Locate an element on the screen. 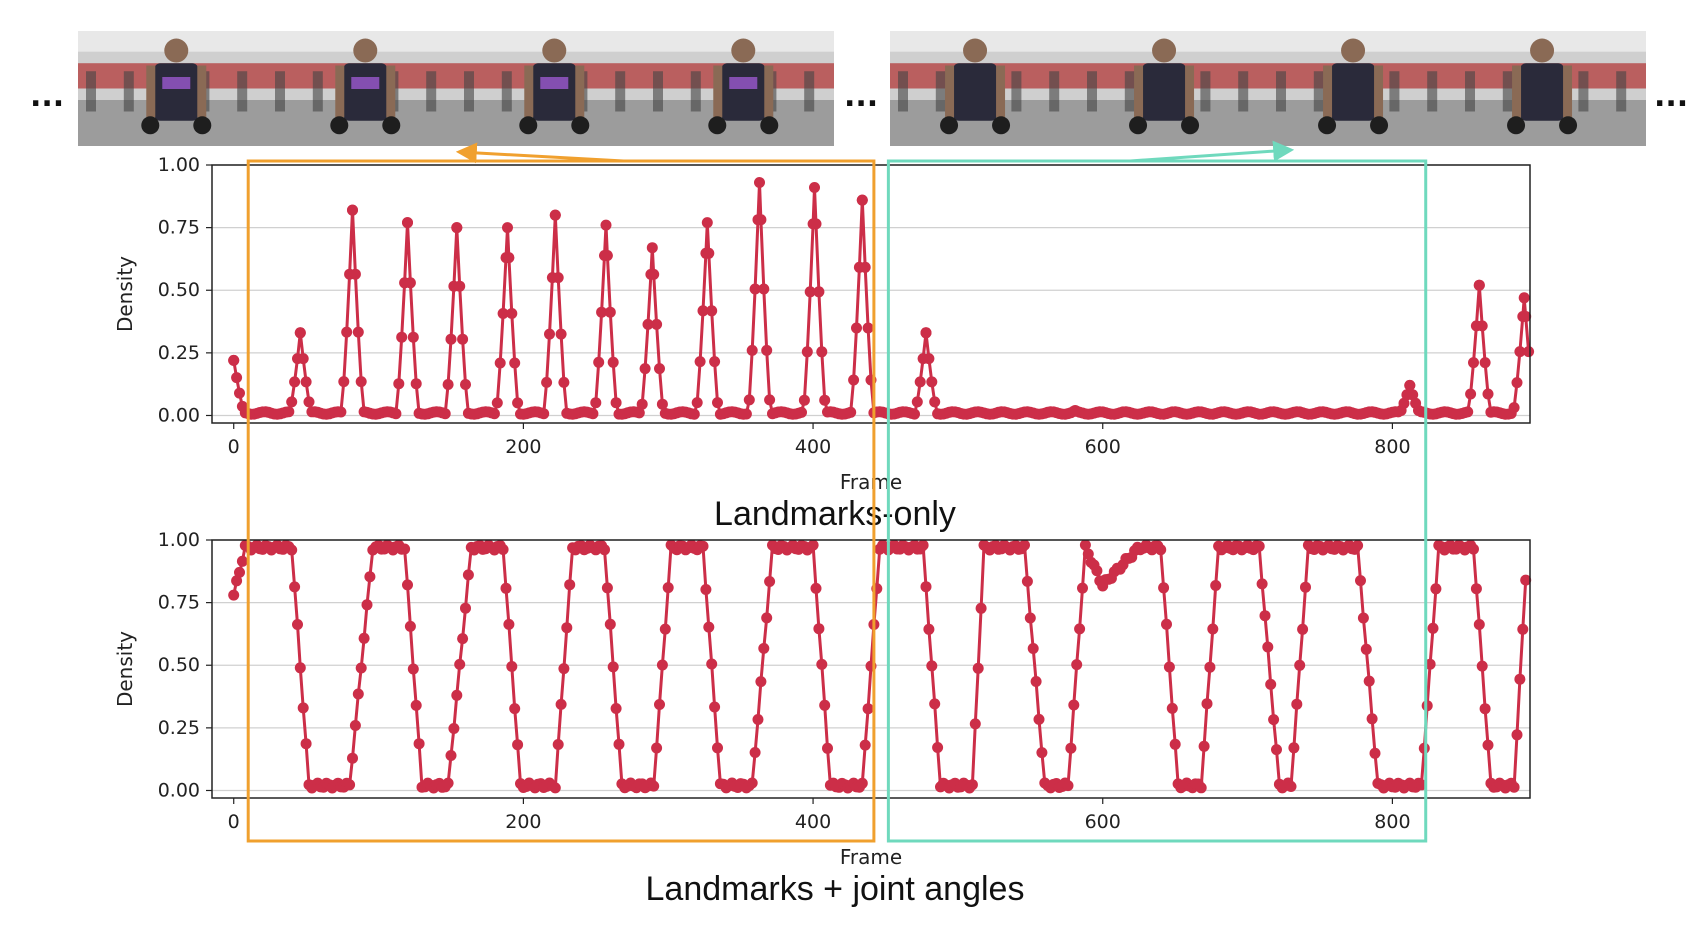 The image size is (1698, 930). y-tick-label: 0.75 is located at coordinates (179, 603).